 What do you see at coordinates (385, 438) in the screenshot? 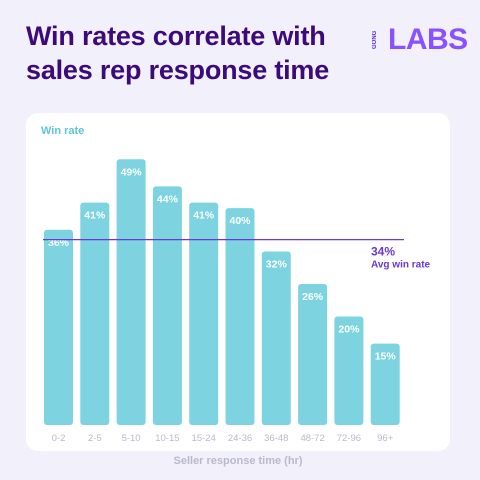
I see `x-tick-label: 96+` at bounding box center [385, 438].